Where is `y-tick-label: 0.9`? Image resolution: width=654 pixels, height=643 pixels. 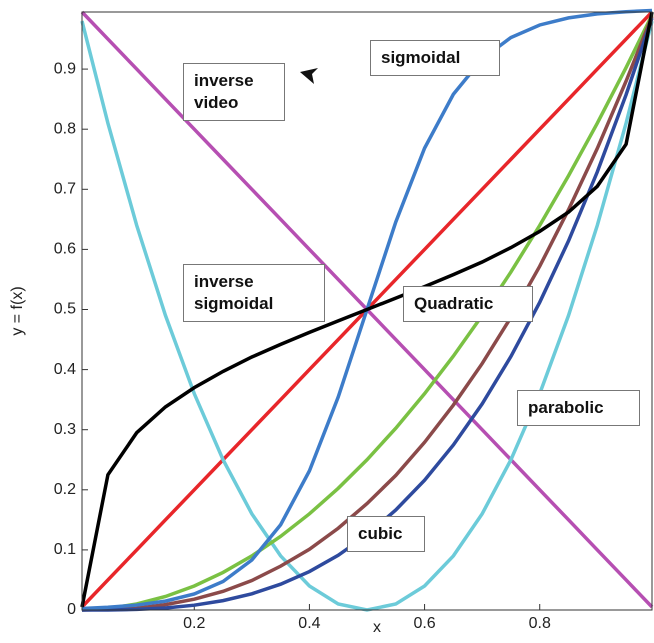 y-tick-label: 0.9 is located at coordinates (65, 68).